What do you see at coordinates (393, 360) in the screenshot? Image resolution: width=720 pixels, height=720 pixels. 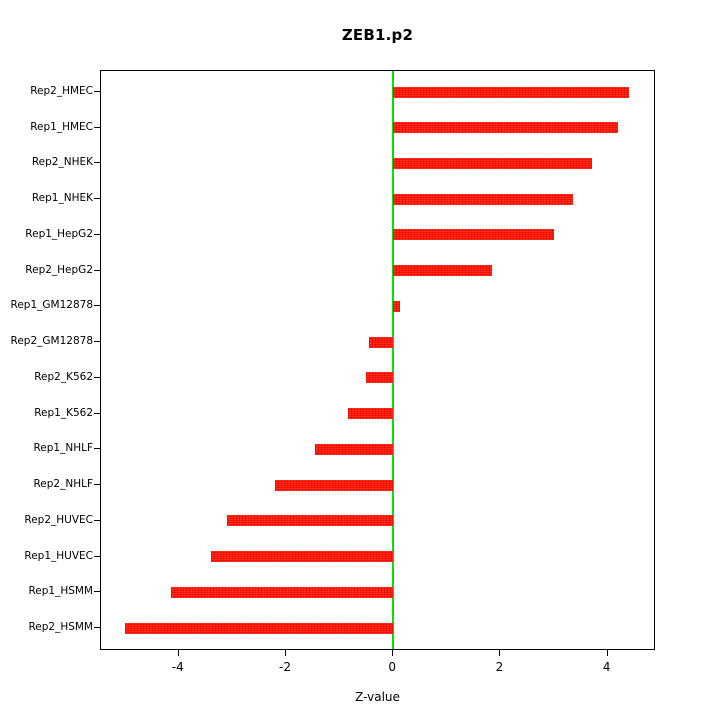 I see `zero-line` at bounding box center [393, 360].